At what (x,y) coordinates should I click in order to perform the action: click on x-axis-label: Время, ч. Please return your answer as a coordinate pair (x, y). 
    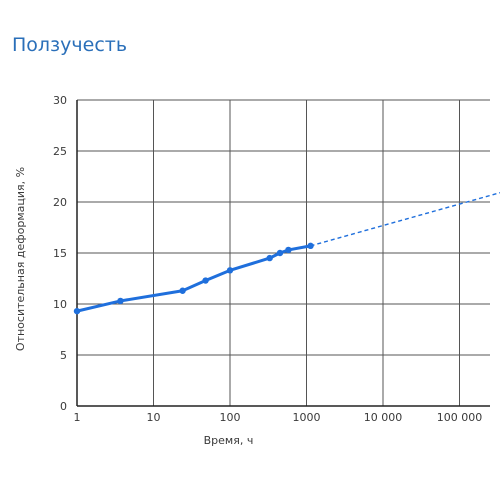
    Looking at the image, I should click on (229, 440).